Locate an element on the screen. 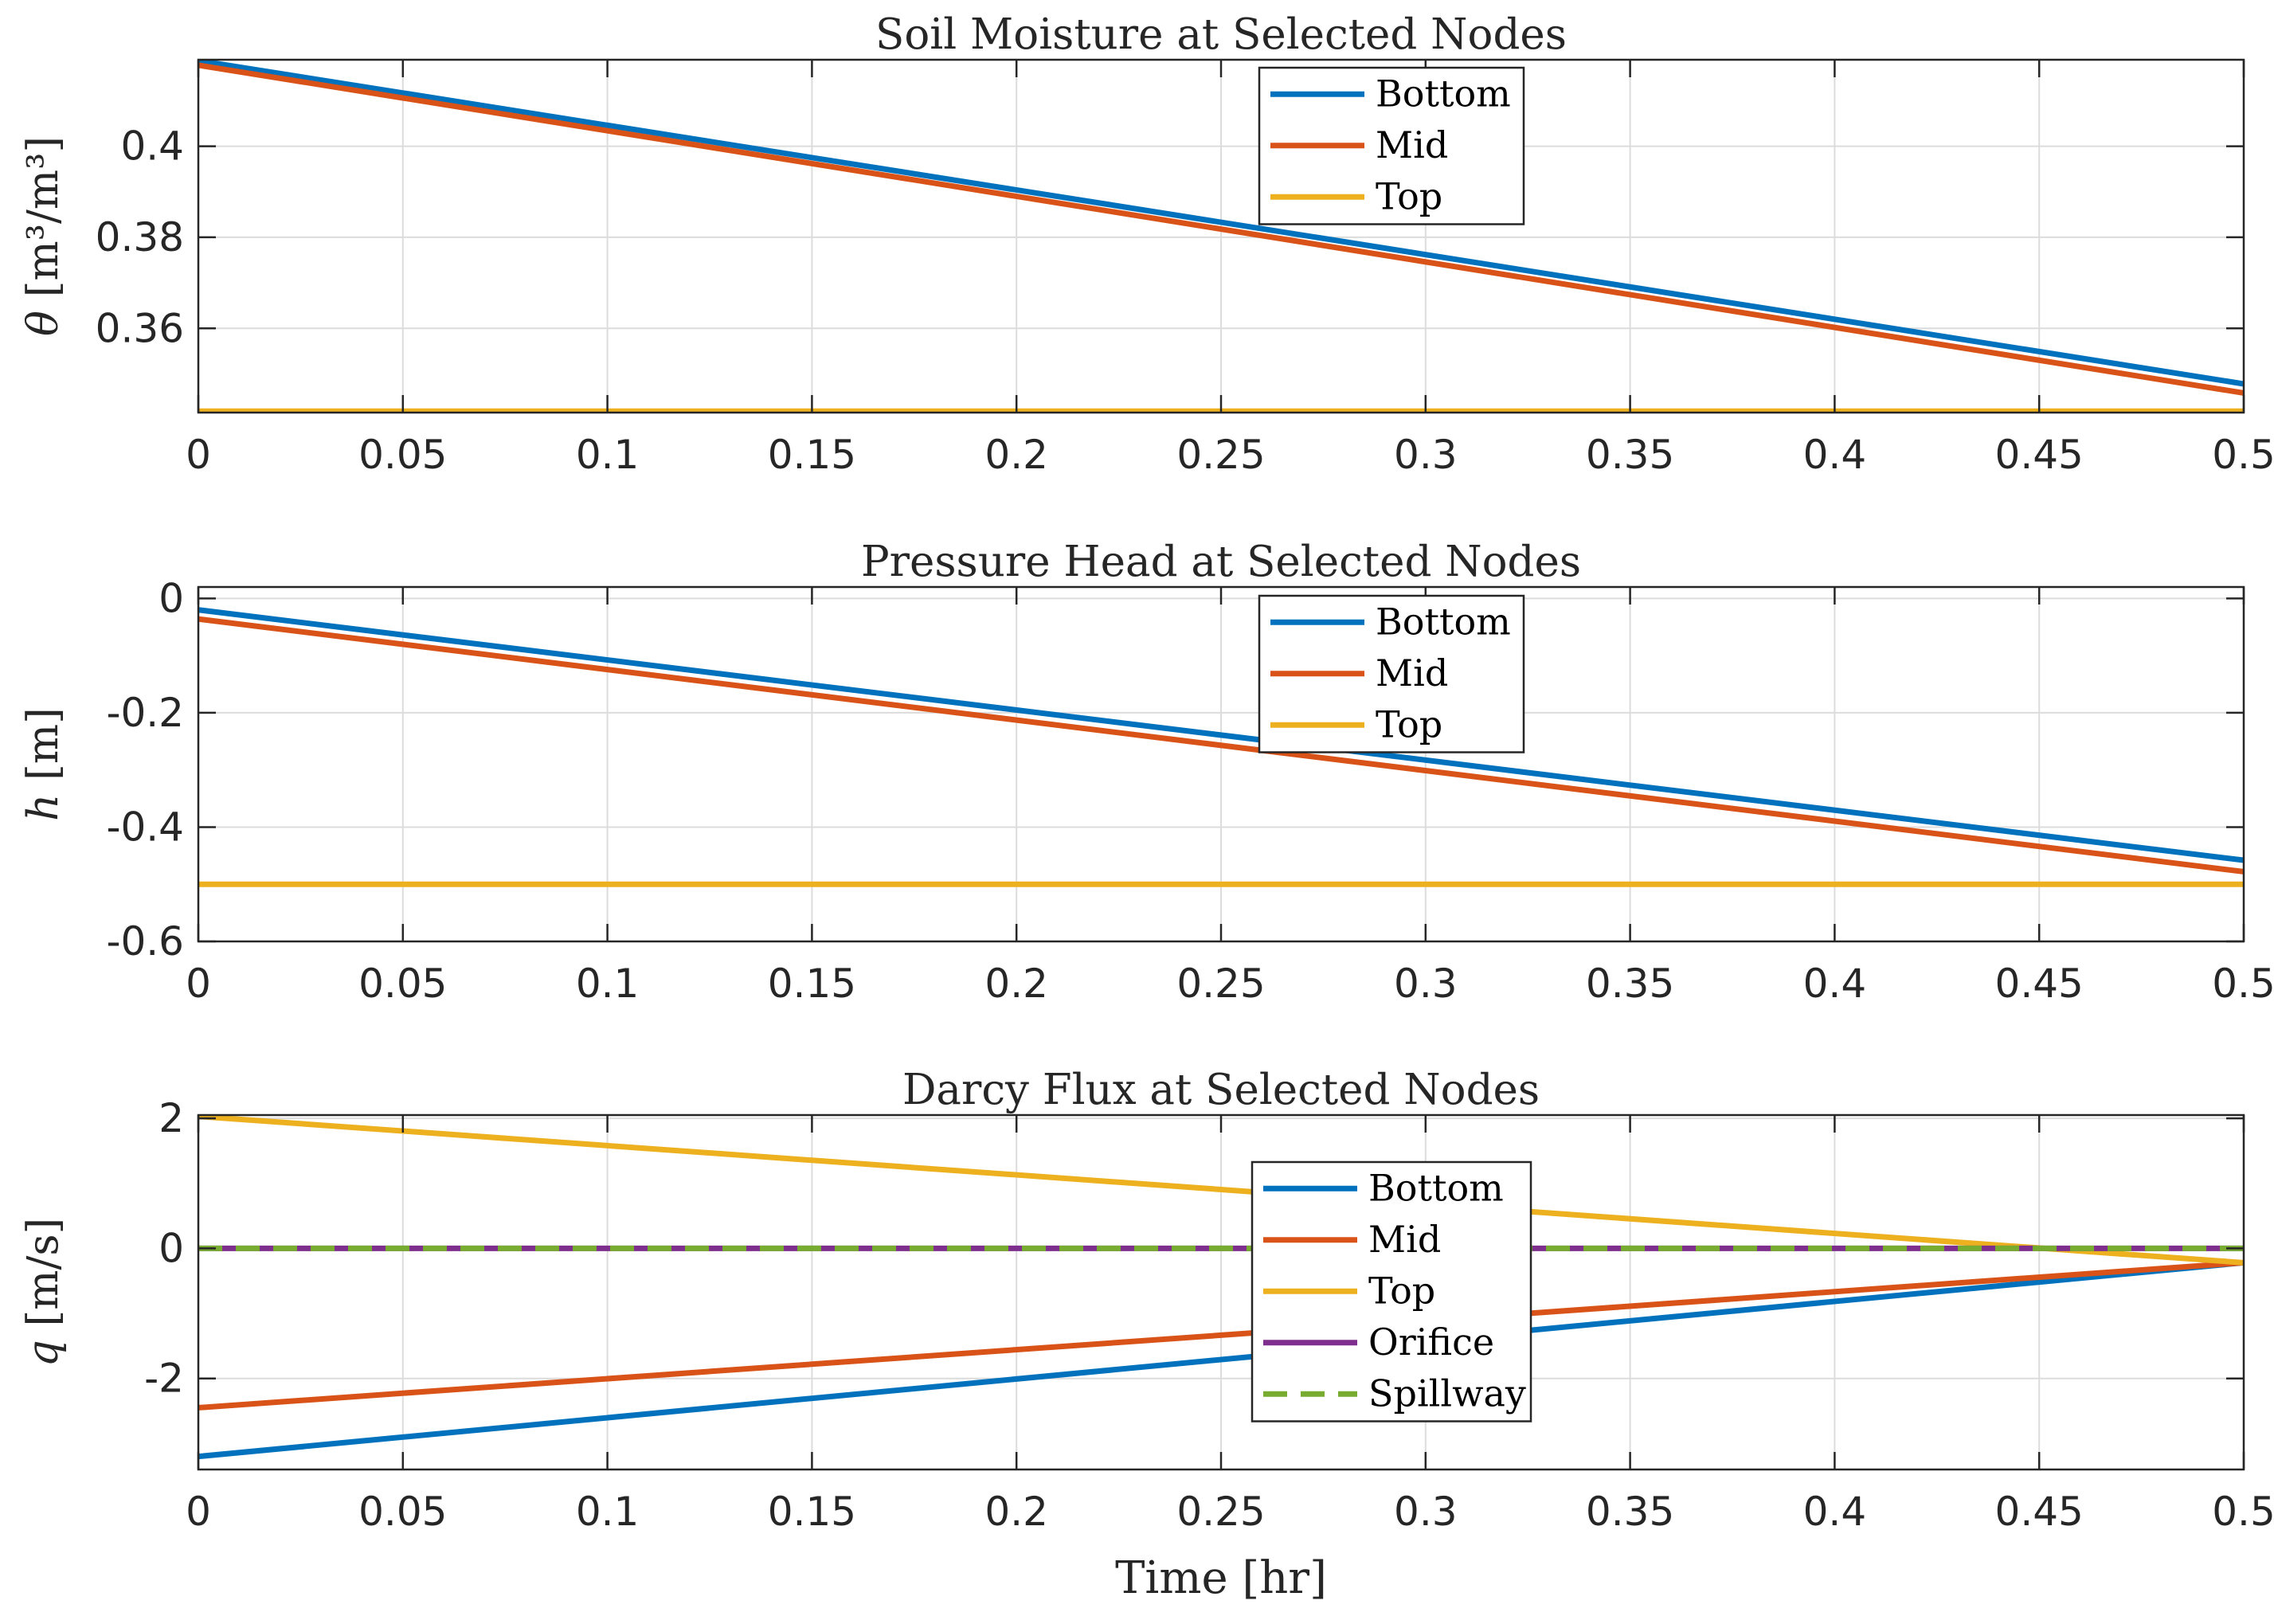  y-axis-symbol: h is located at coordinates (43, 807).